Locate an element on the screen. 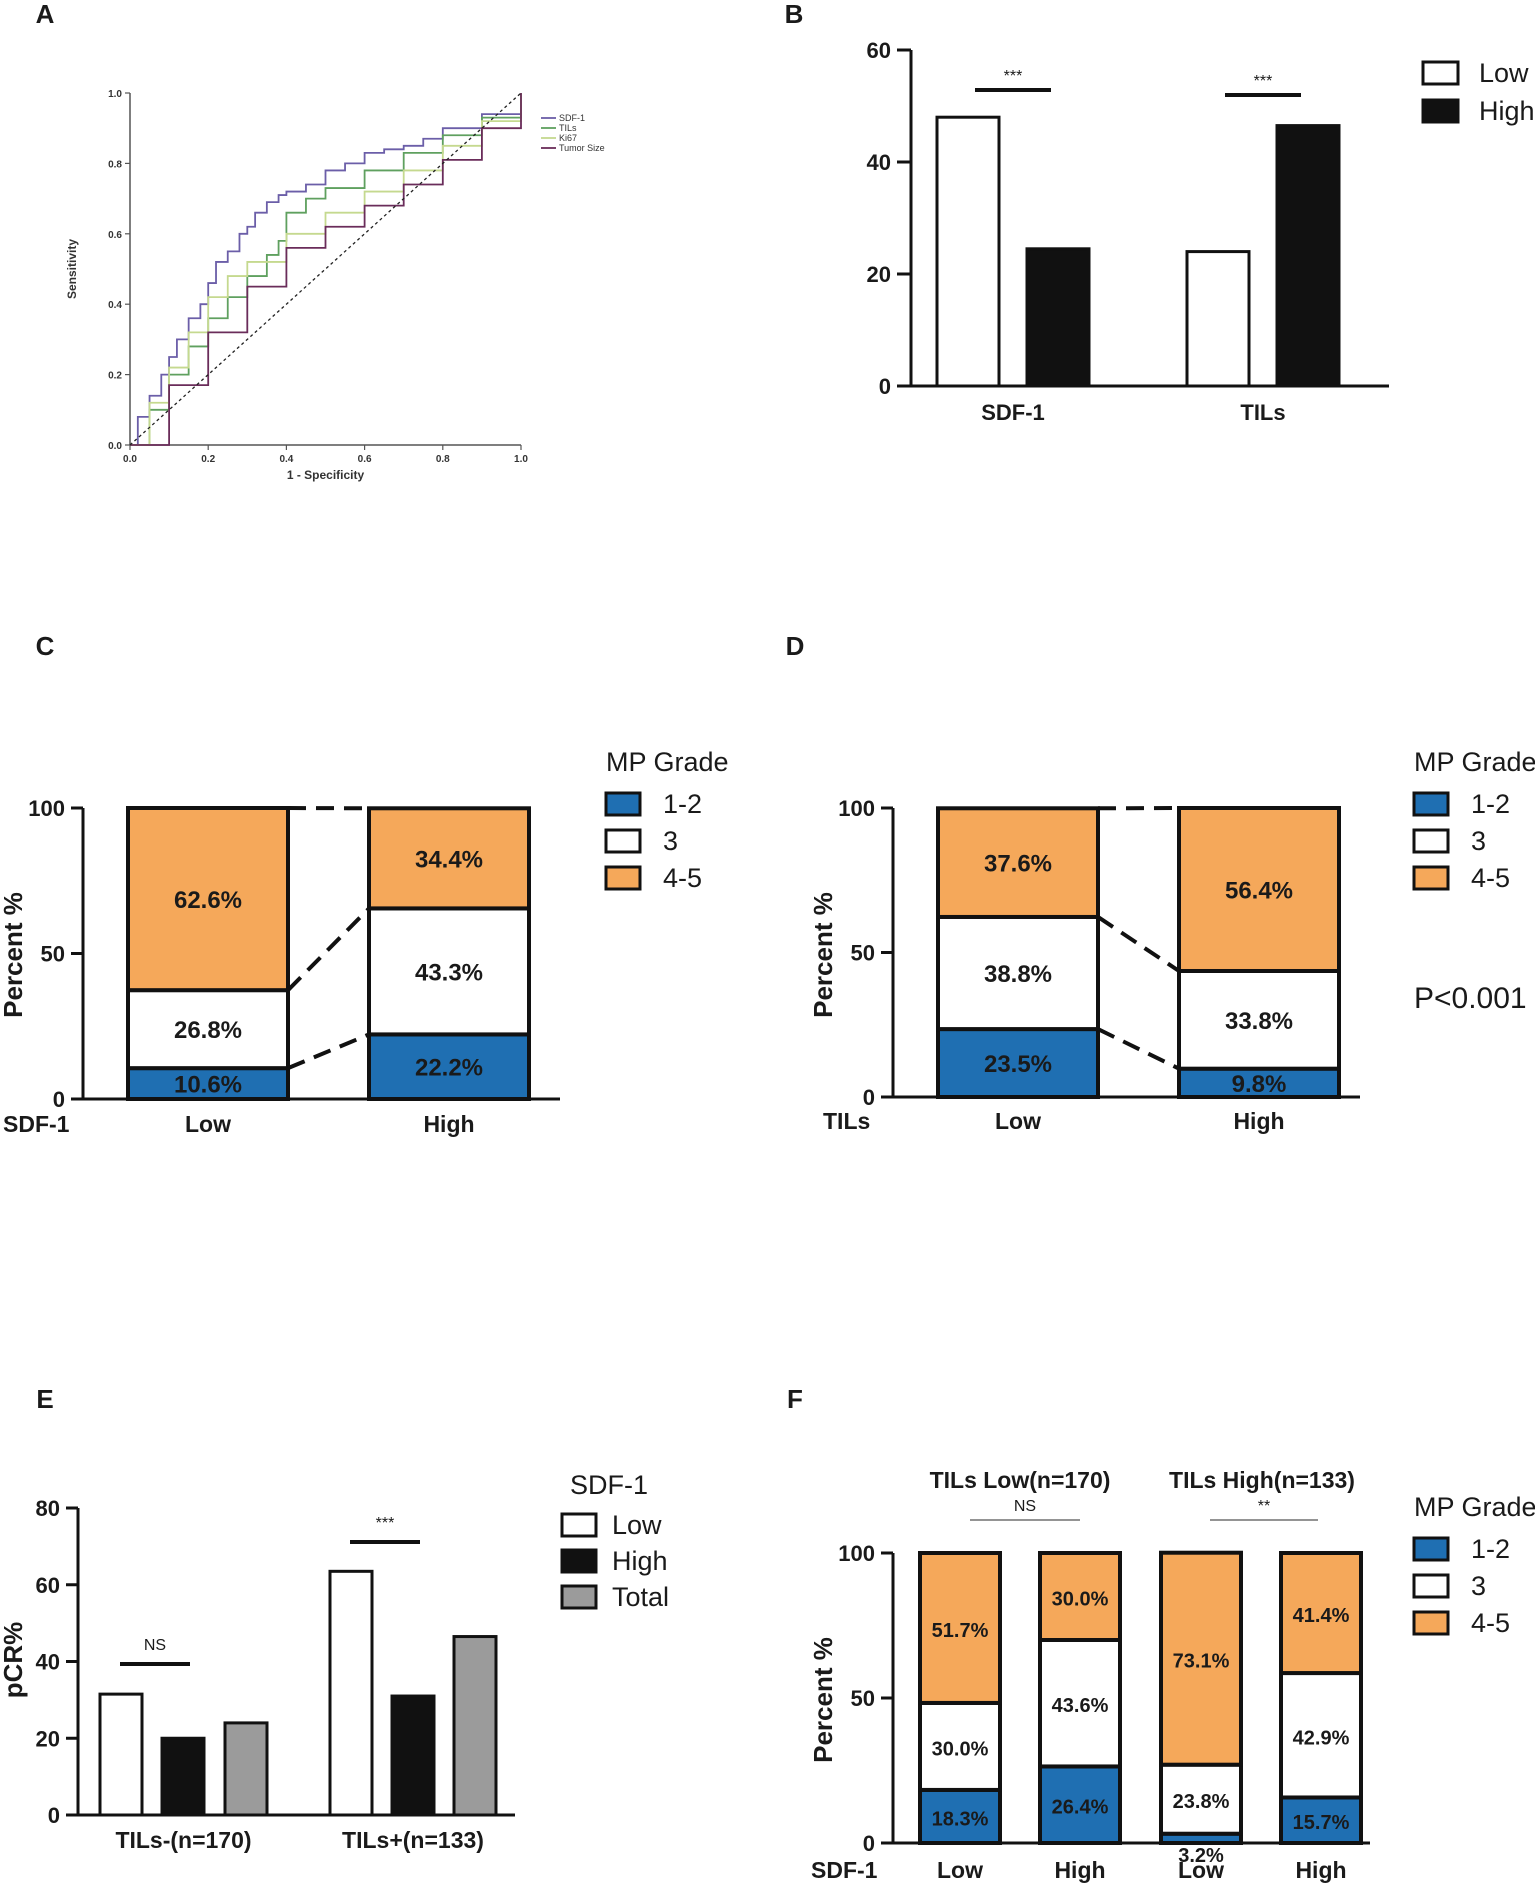 This screenshot has width=1535, height=1883. panel-f-y-tick-label: 50 is located at coordinates (863, 1698).